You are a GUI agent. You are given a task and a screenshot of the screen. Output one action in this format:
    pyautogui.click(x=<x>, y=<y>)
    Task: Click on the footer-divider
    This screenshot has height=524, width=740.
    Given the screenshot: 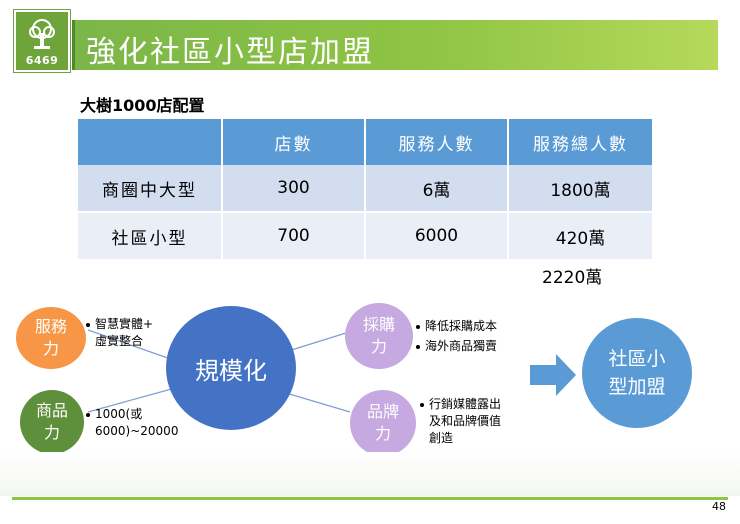 What is the action you would take?
    pyautogui.click(x=370, y=498)
    